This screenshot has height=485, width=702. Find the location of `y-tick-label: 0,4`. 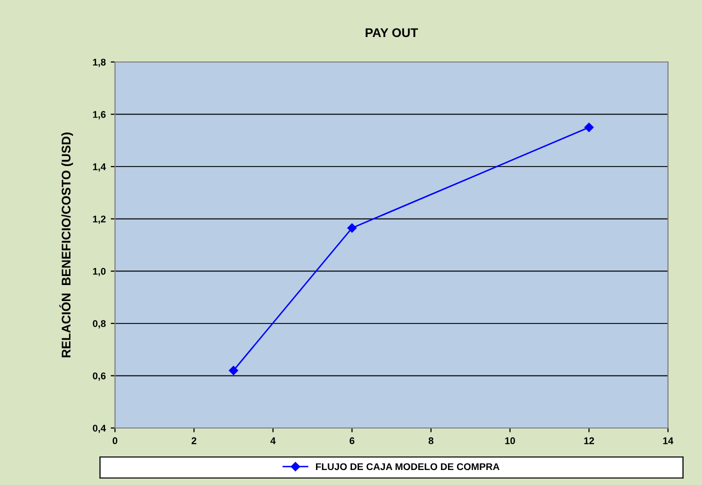

y-tick-label: 0,4 is located at coordinates (99, 429).